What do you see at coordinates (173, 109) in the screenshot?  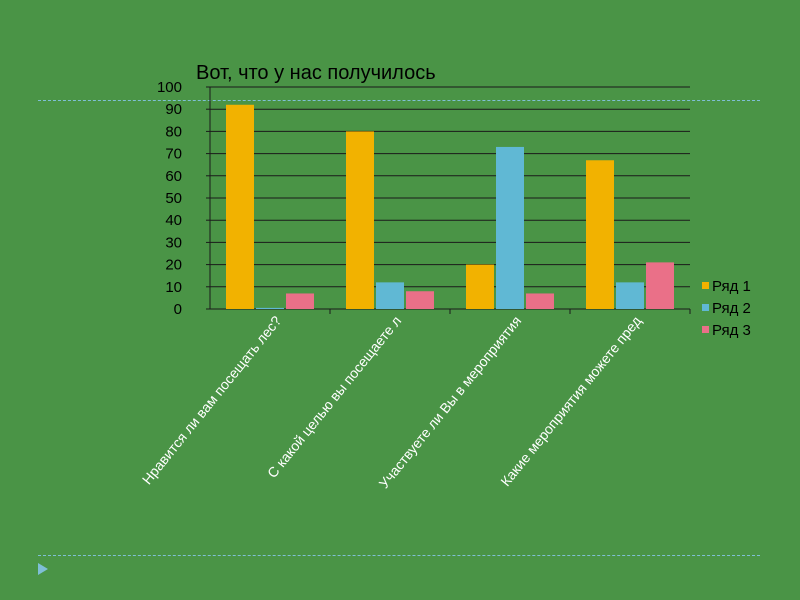 I see `y-tick-label: 90` at bounding box center [173, 109].